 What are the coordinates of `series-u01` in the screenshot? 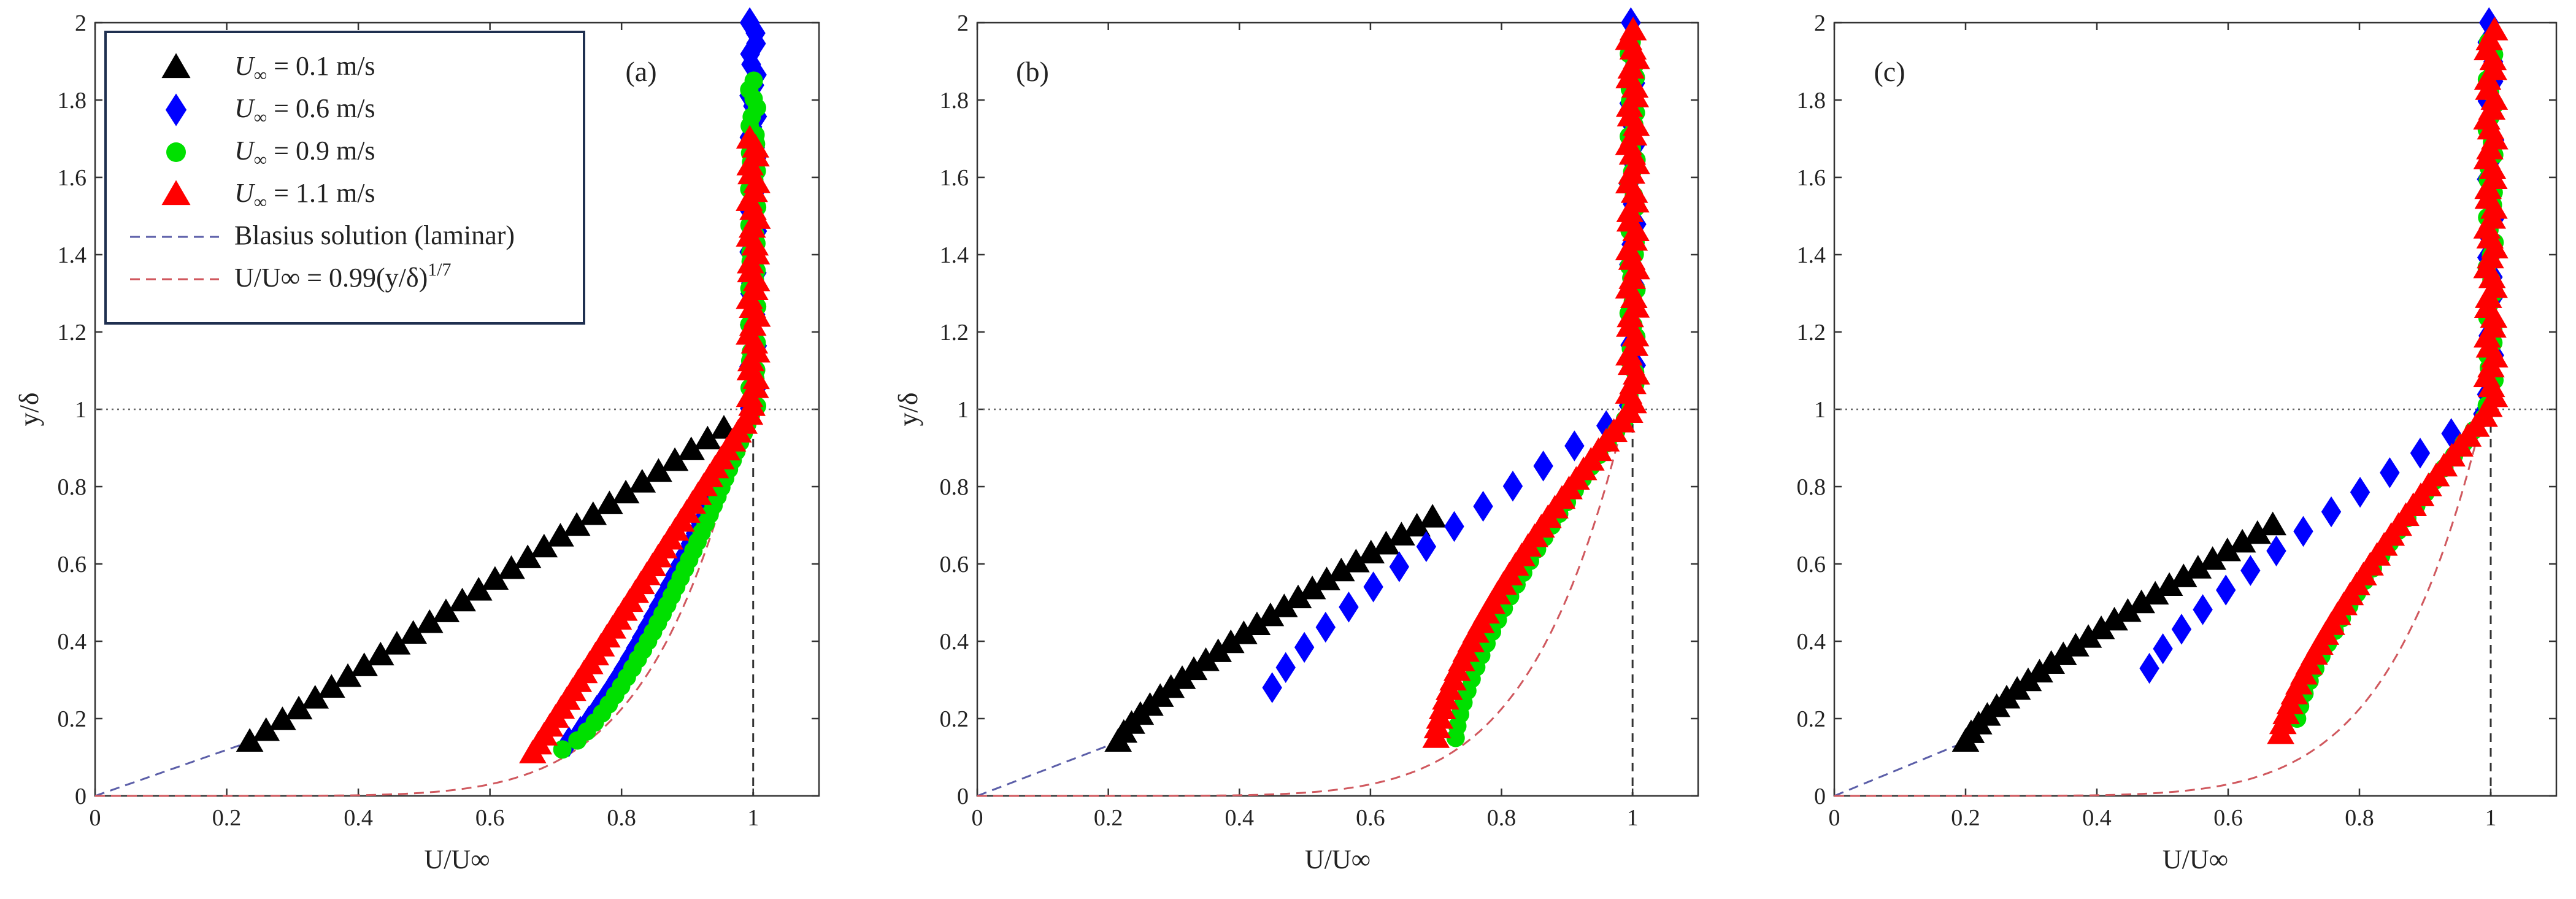 It's located at (2119, 631).